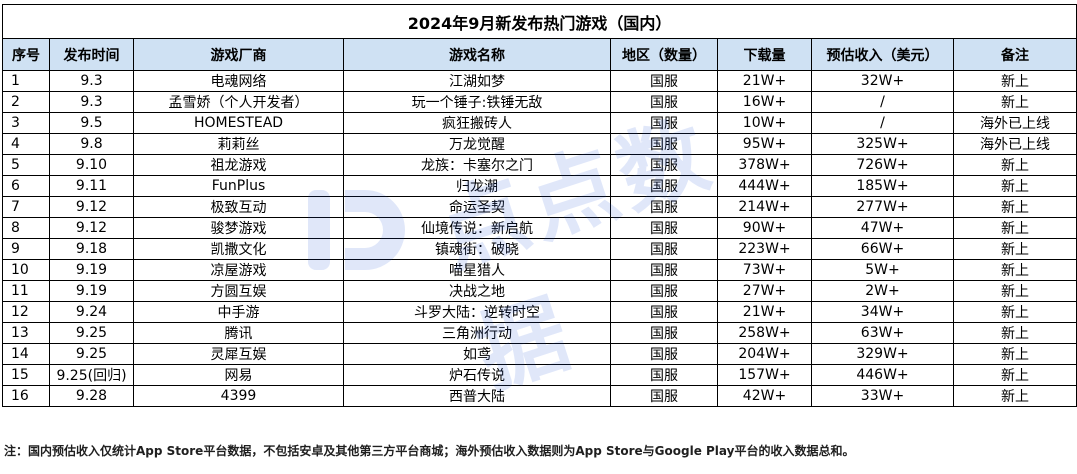 Image resolution: width=1077 pixels, height=474 pixels. I want to click on date-cell: 9.25, so click(91, 333).